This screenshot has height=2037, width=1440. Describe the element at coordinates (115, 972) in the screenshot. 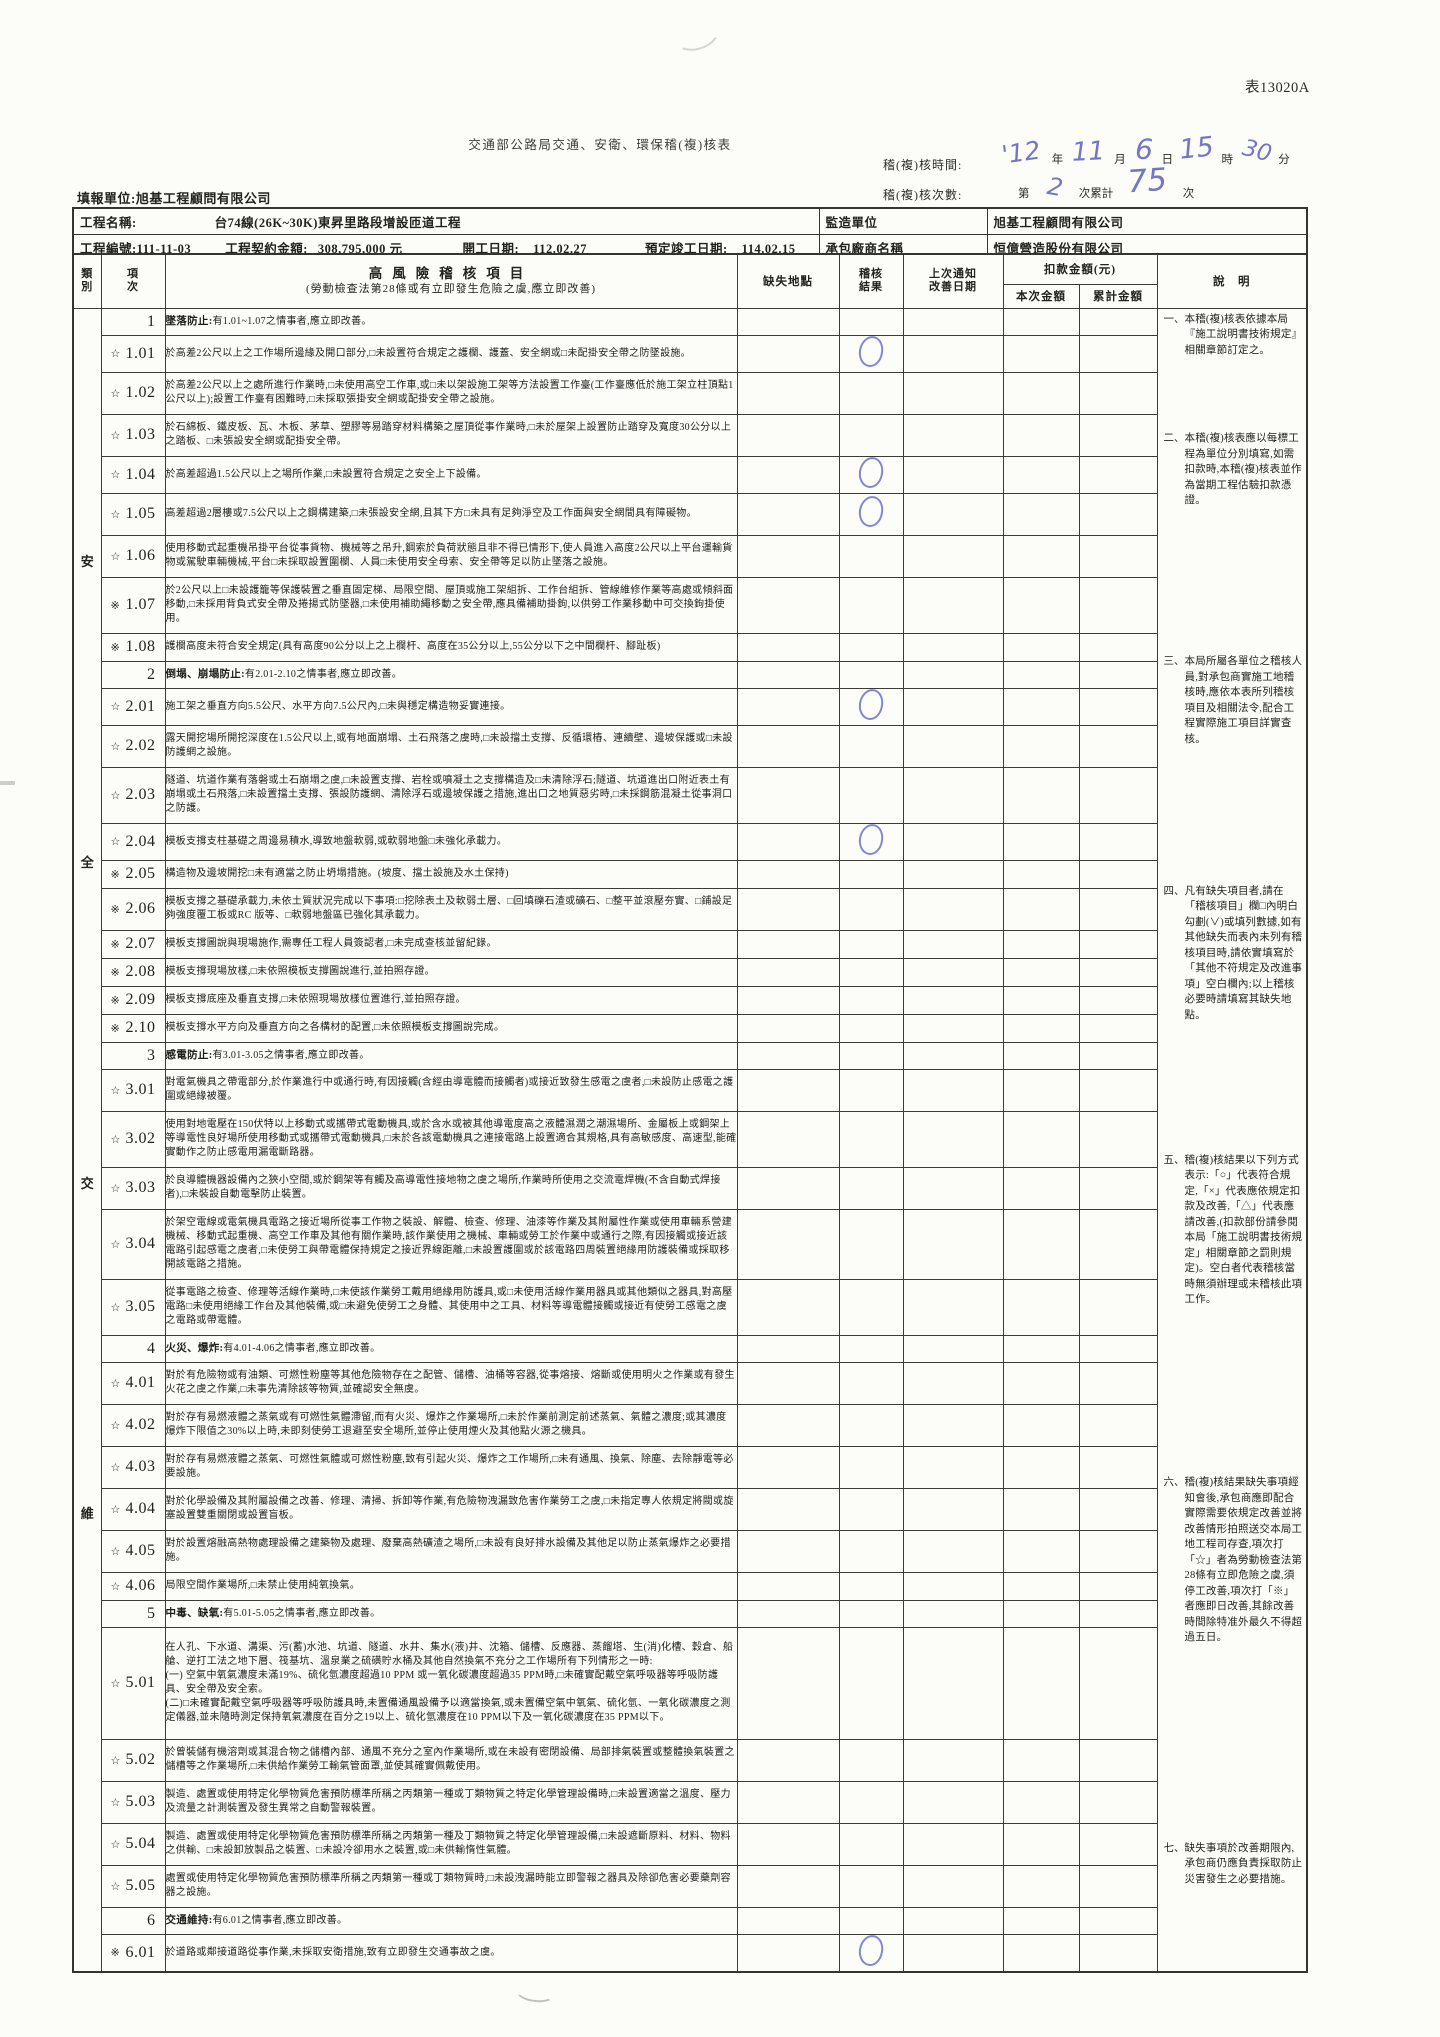

I see `reference-mark: ※` at that location.